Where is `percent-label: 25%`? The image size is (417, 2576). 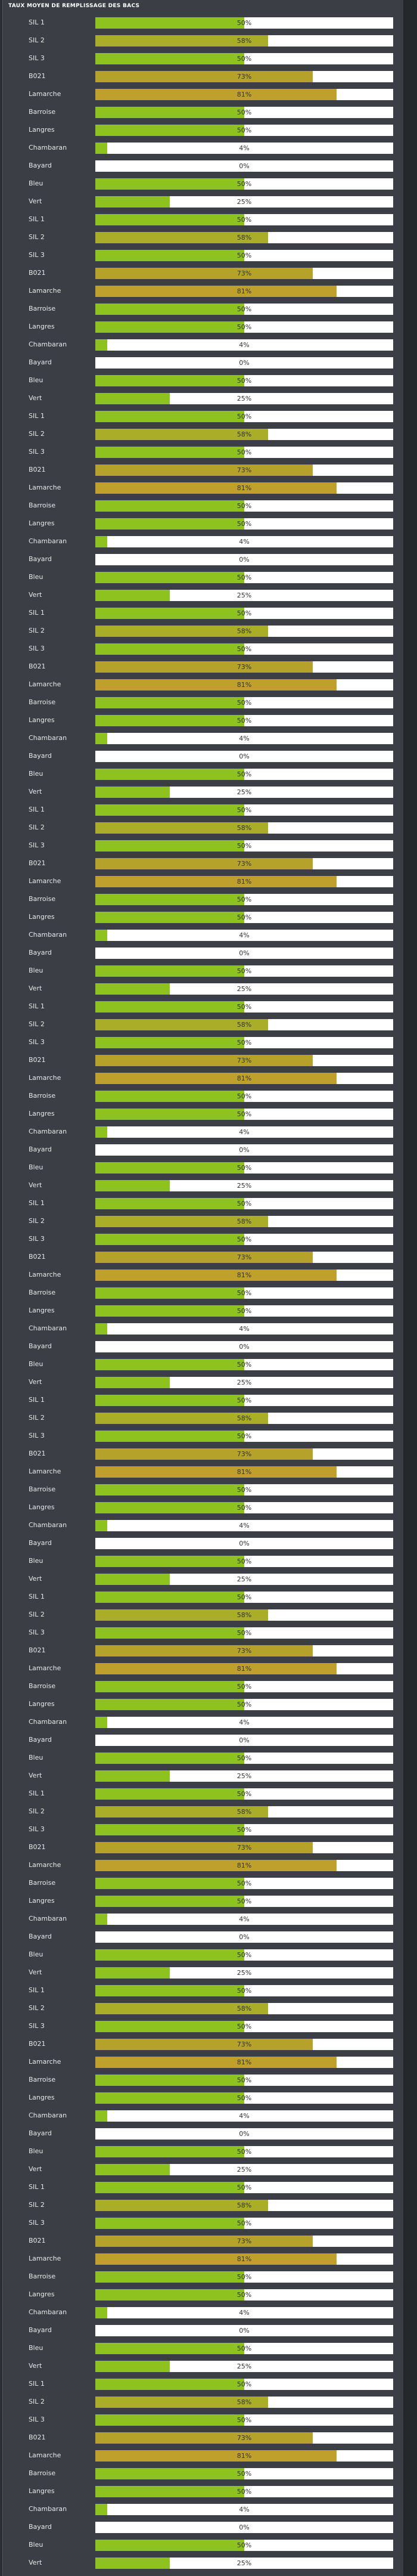
percent-label: 25% is located at coordinates (244, 202).